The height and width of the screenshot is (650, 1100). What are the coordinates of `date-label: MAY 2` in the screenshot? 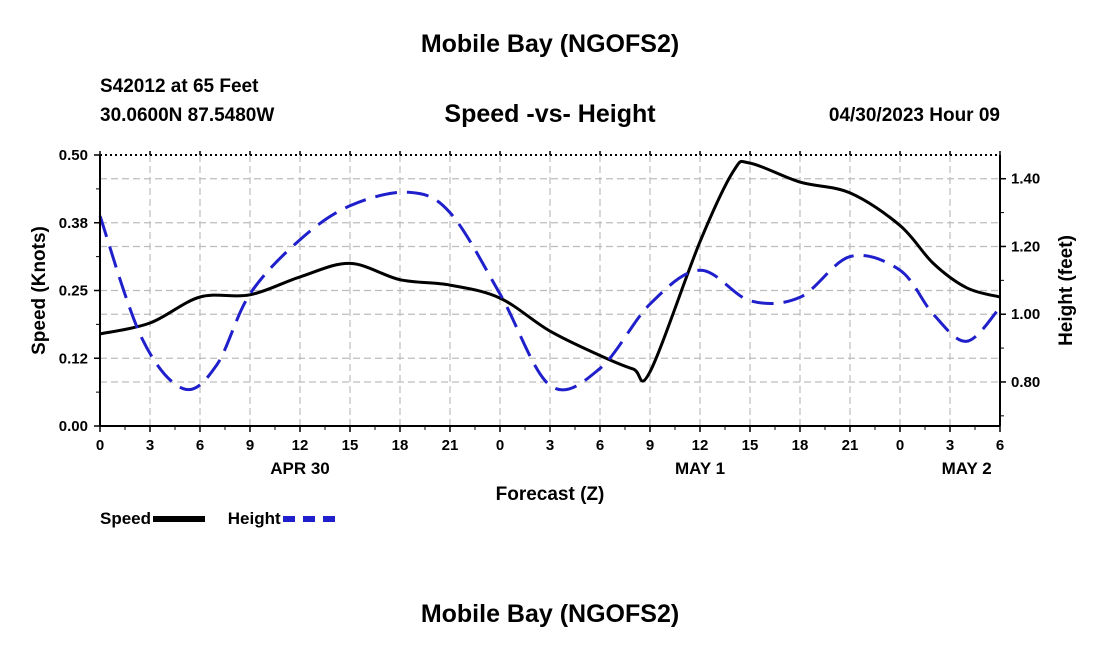 It's located at (967, 468).